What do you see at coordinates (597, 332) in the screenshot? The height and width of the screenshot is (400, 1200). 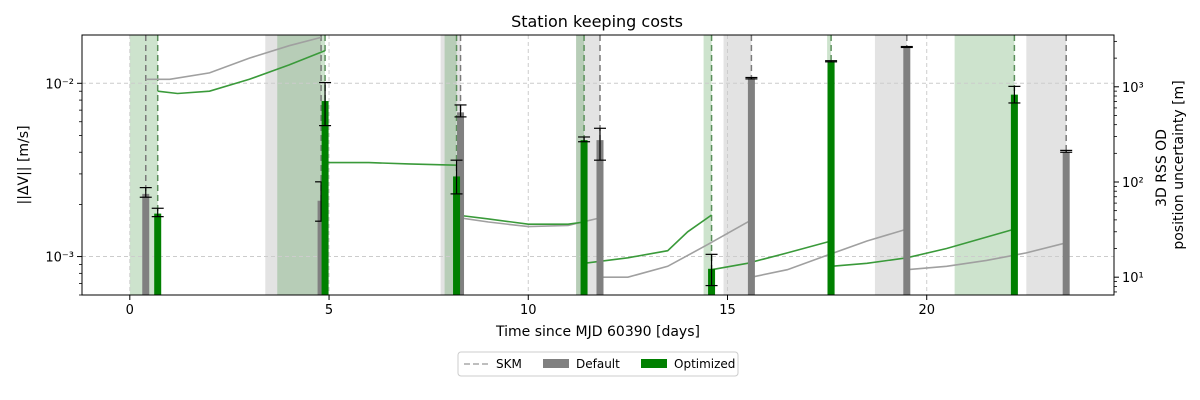 I see `x-axis-label: Time since MJD 60390 [days]` at bounding box center [597, 332].